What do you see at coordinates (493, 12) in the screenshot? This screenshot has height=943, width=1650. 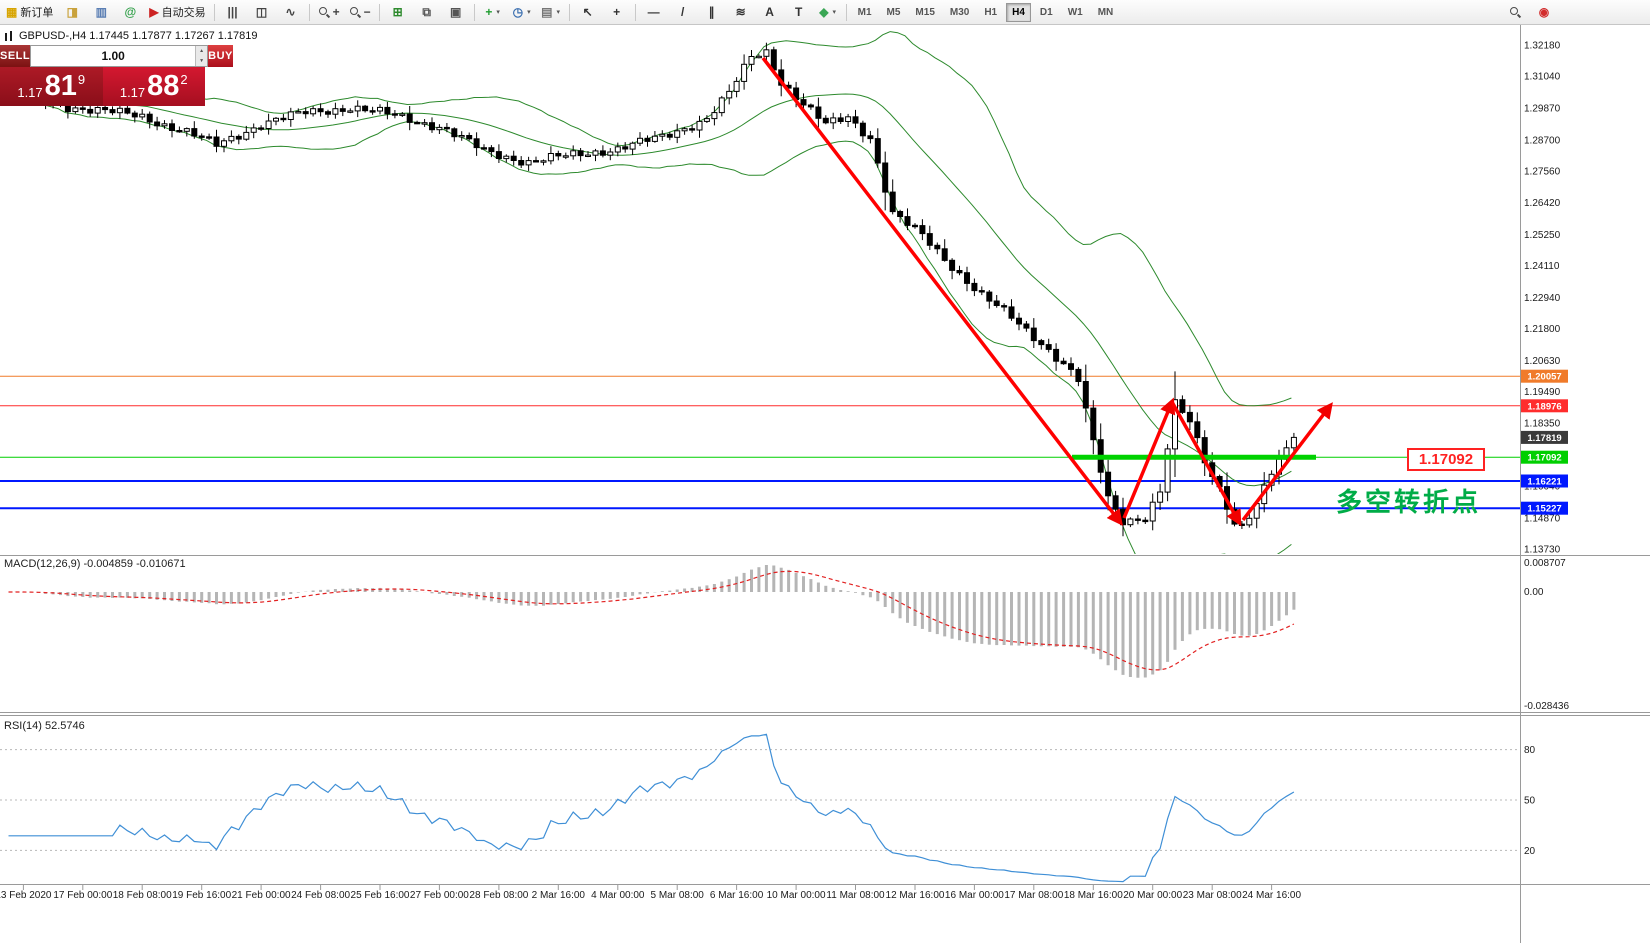 I see `indicators-button: + ▾` at bounding box center [493, 12].